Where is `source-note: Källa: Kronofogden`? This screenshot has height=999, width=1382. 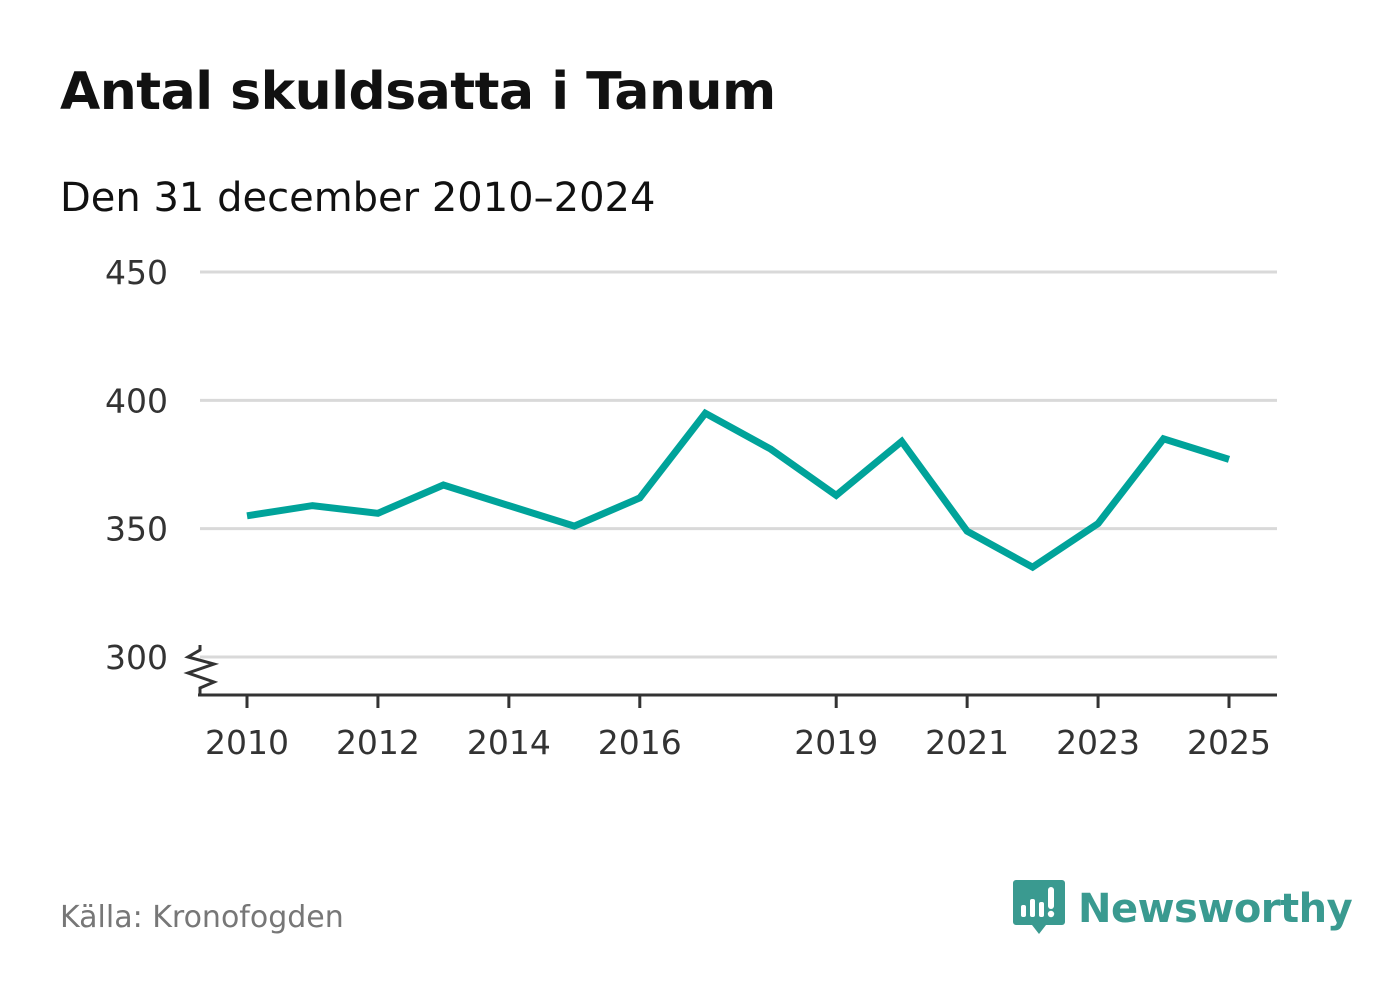 source-note: Källa: Kronofogden is located at coordinates (202, 917).